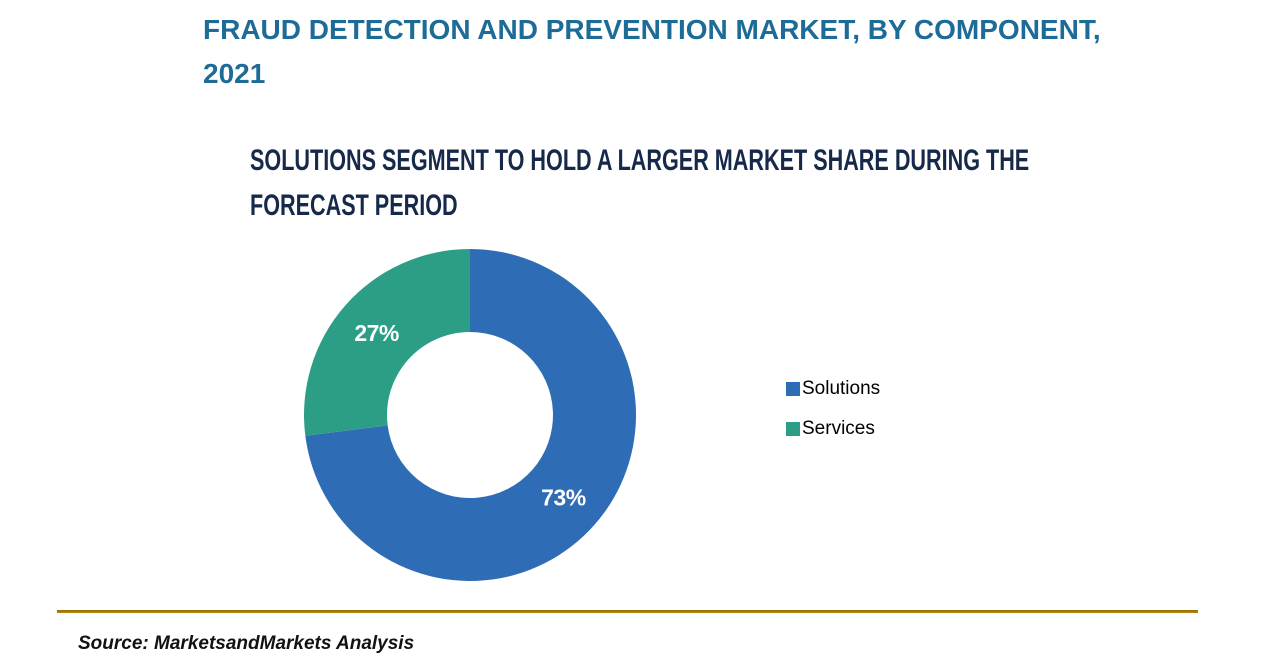 The image size is (1280, 670). What do you see at coordinates (793, 429) in the screenshot?
I see `legend-swatch-services` at bounding box center [793, 429].